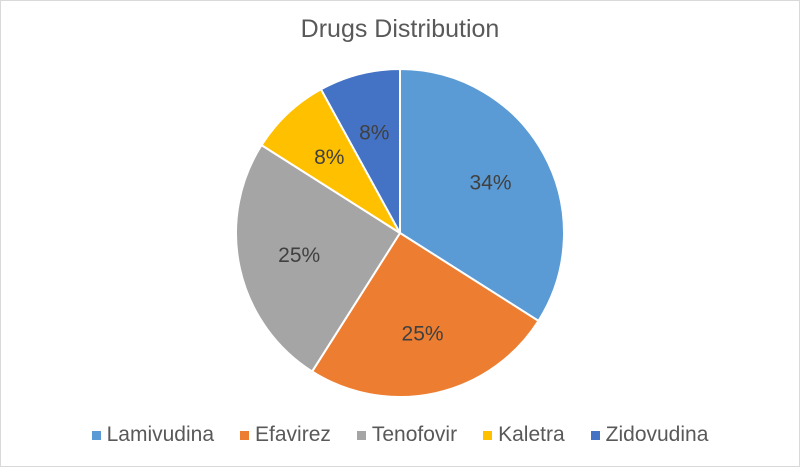 The width and height of the screenshot is (800, 467). I want to click on pie-slice-tenofovir, so click(318, 258).